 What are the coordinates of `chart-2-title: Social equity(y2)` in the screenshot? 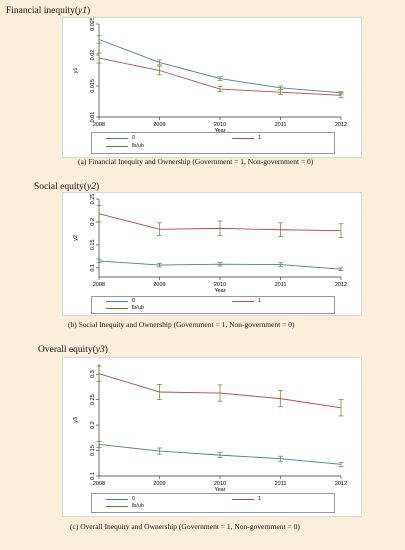 It's located at (67, 187).